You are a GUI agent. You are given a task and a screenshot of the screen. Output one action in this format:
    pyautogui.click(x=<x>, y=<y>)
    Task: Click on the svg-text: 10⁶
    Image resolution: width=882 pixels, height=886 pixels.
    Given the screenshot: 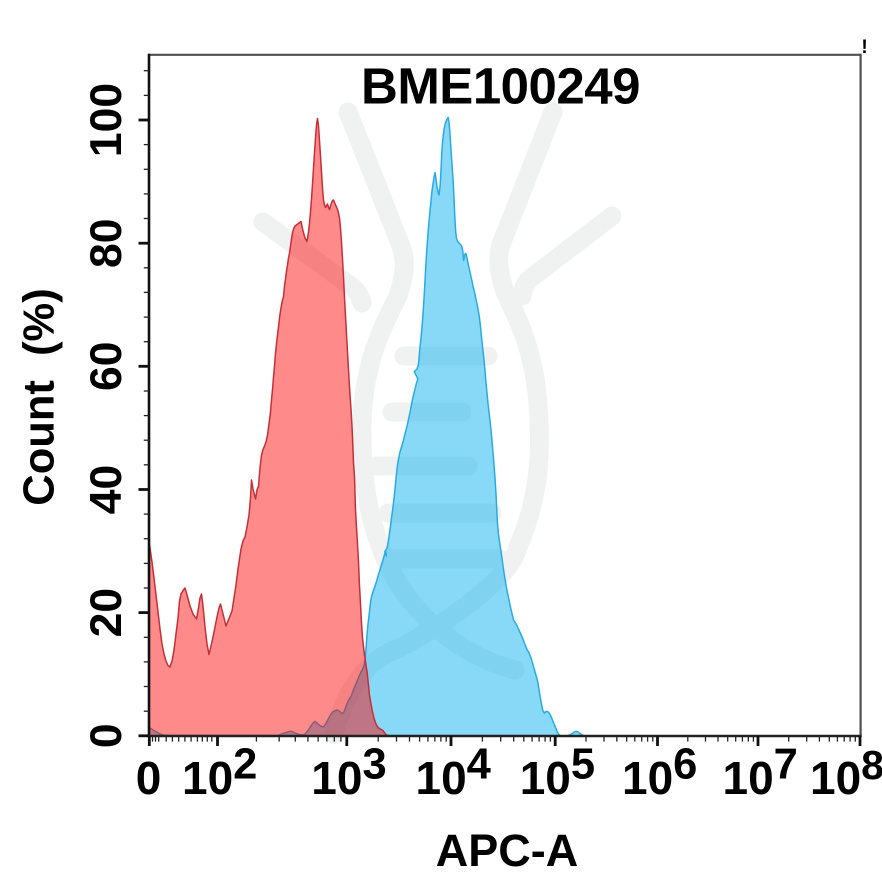 What is the action you would take?
    pyautogui.click(x=659, y=773)
    